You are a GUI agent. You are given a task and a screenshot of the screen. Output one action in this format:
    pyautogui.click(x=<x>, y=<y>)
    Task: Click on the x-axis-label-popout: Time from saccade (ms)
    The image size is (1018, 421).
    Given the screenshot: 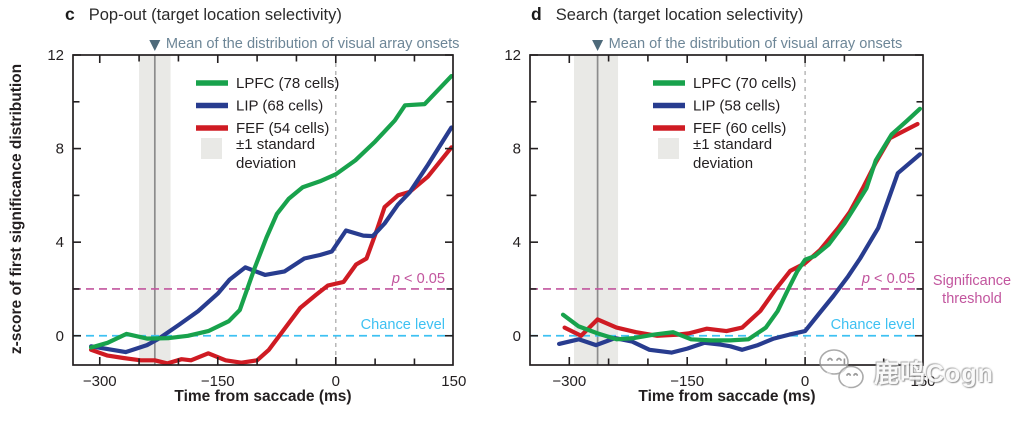 What is the action you would take?
    pyautogui.click(x=263, y=396)
    